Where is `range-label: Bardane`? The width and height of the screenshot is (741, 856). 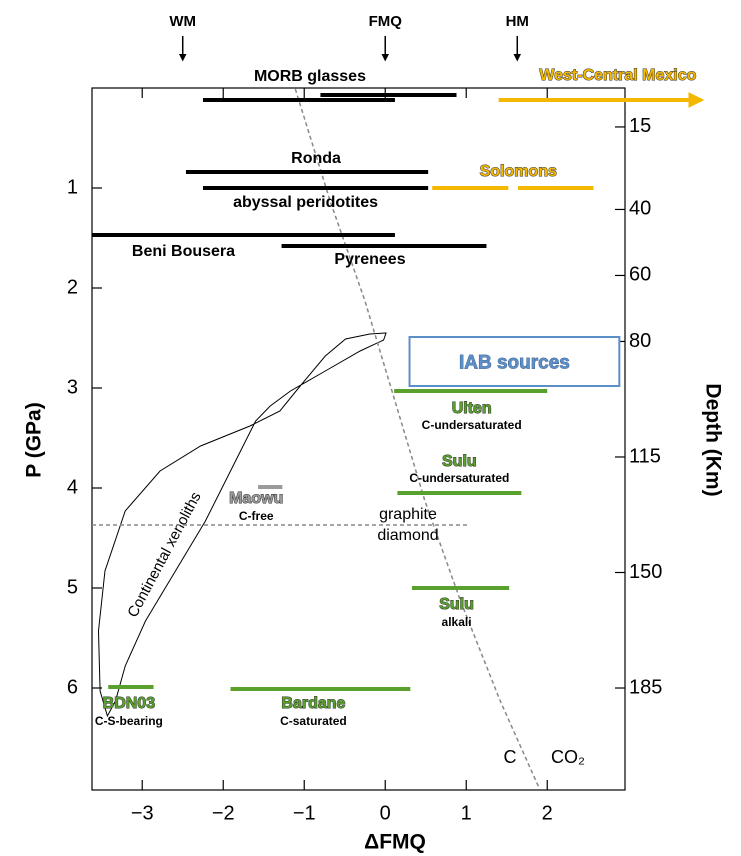
range-label: Bardane is located at coordinates (313, 703).